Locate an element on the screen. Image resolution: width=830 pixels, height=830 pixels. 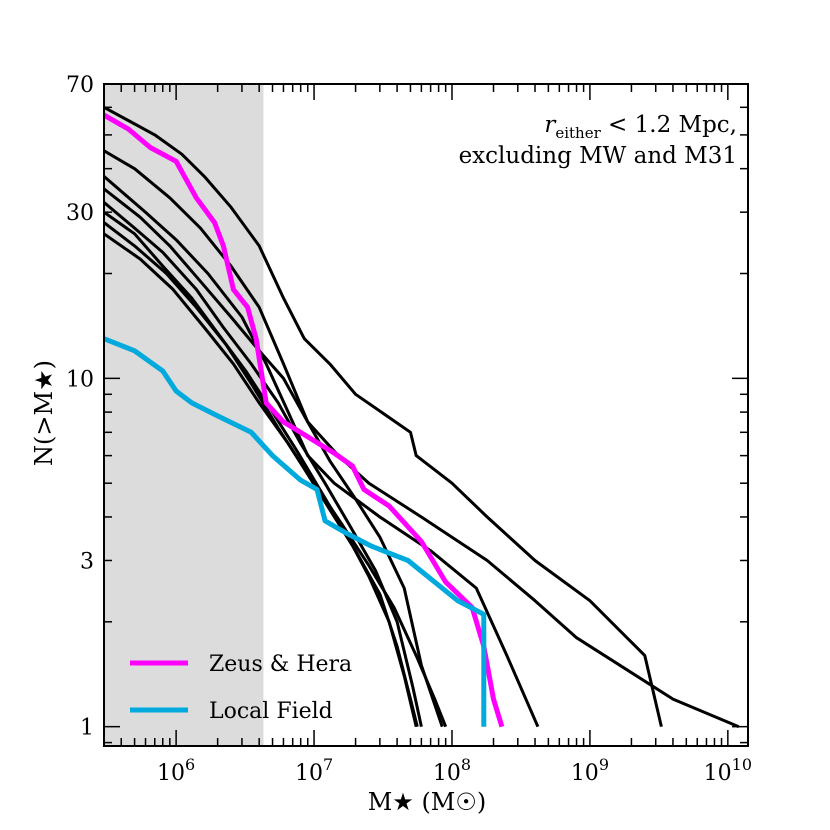
y-tick-label: 70 is located at coordinates (80, 85).